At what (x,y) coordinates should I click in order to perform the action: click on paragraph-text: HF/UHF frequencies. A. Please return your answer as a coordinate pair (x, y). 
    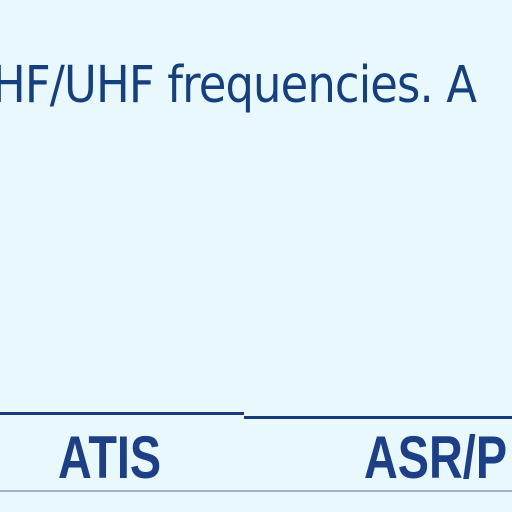
    Looking at the image, I should click on (238, 85).